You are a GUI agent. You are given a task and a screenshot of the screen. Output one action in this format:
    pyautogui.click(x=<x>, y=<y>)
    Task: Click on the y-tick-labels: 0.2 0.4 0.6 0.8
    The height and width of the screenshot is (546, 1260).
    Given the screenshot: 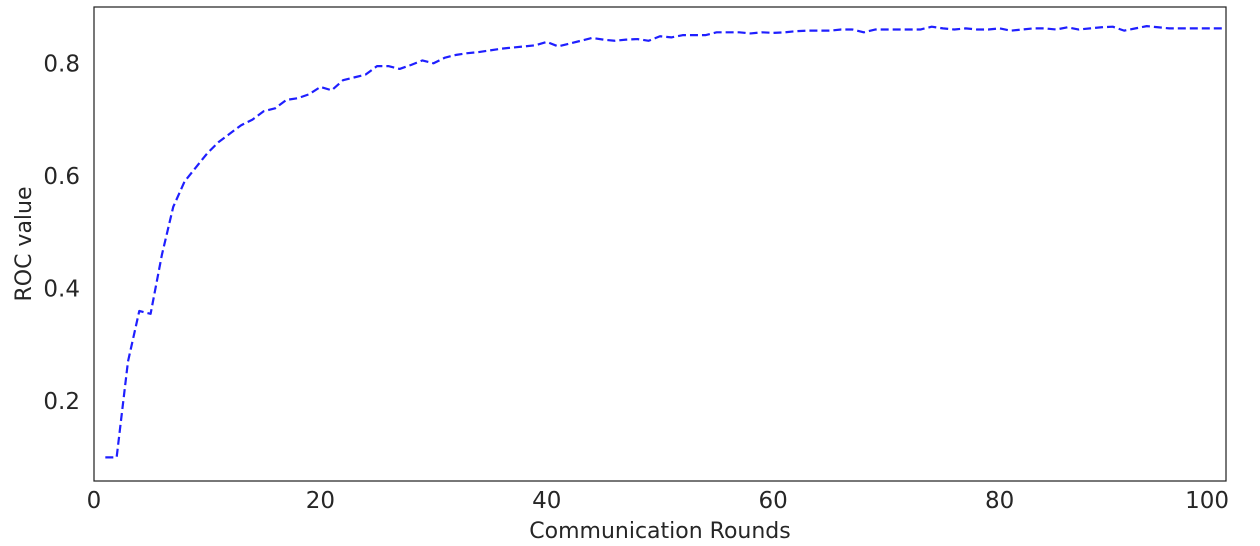 What is the action you would take?
    pyautogui.click(x=61, y=233)
    